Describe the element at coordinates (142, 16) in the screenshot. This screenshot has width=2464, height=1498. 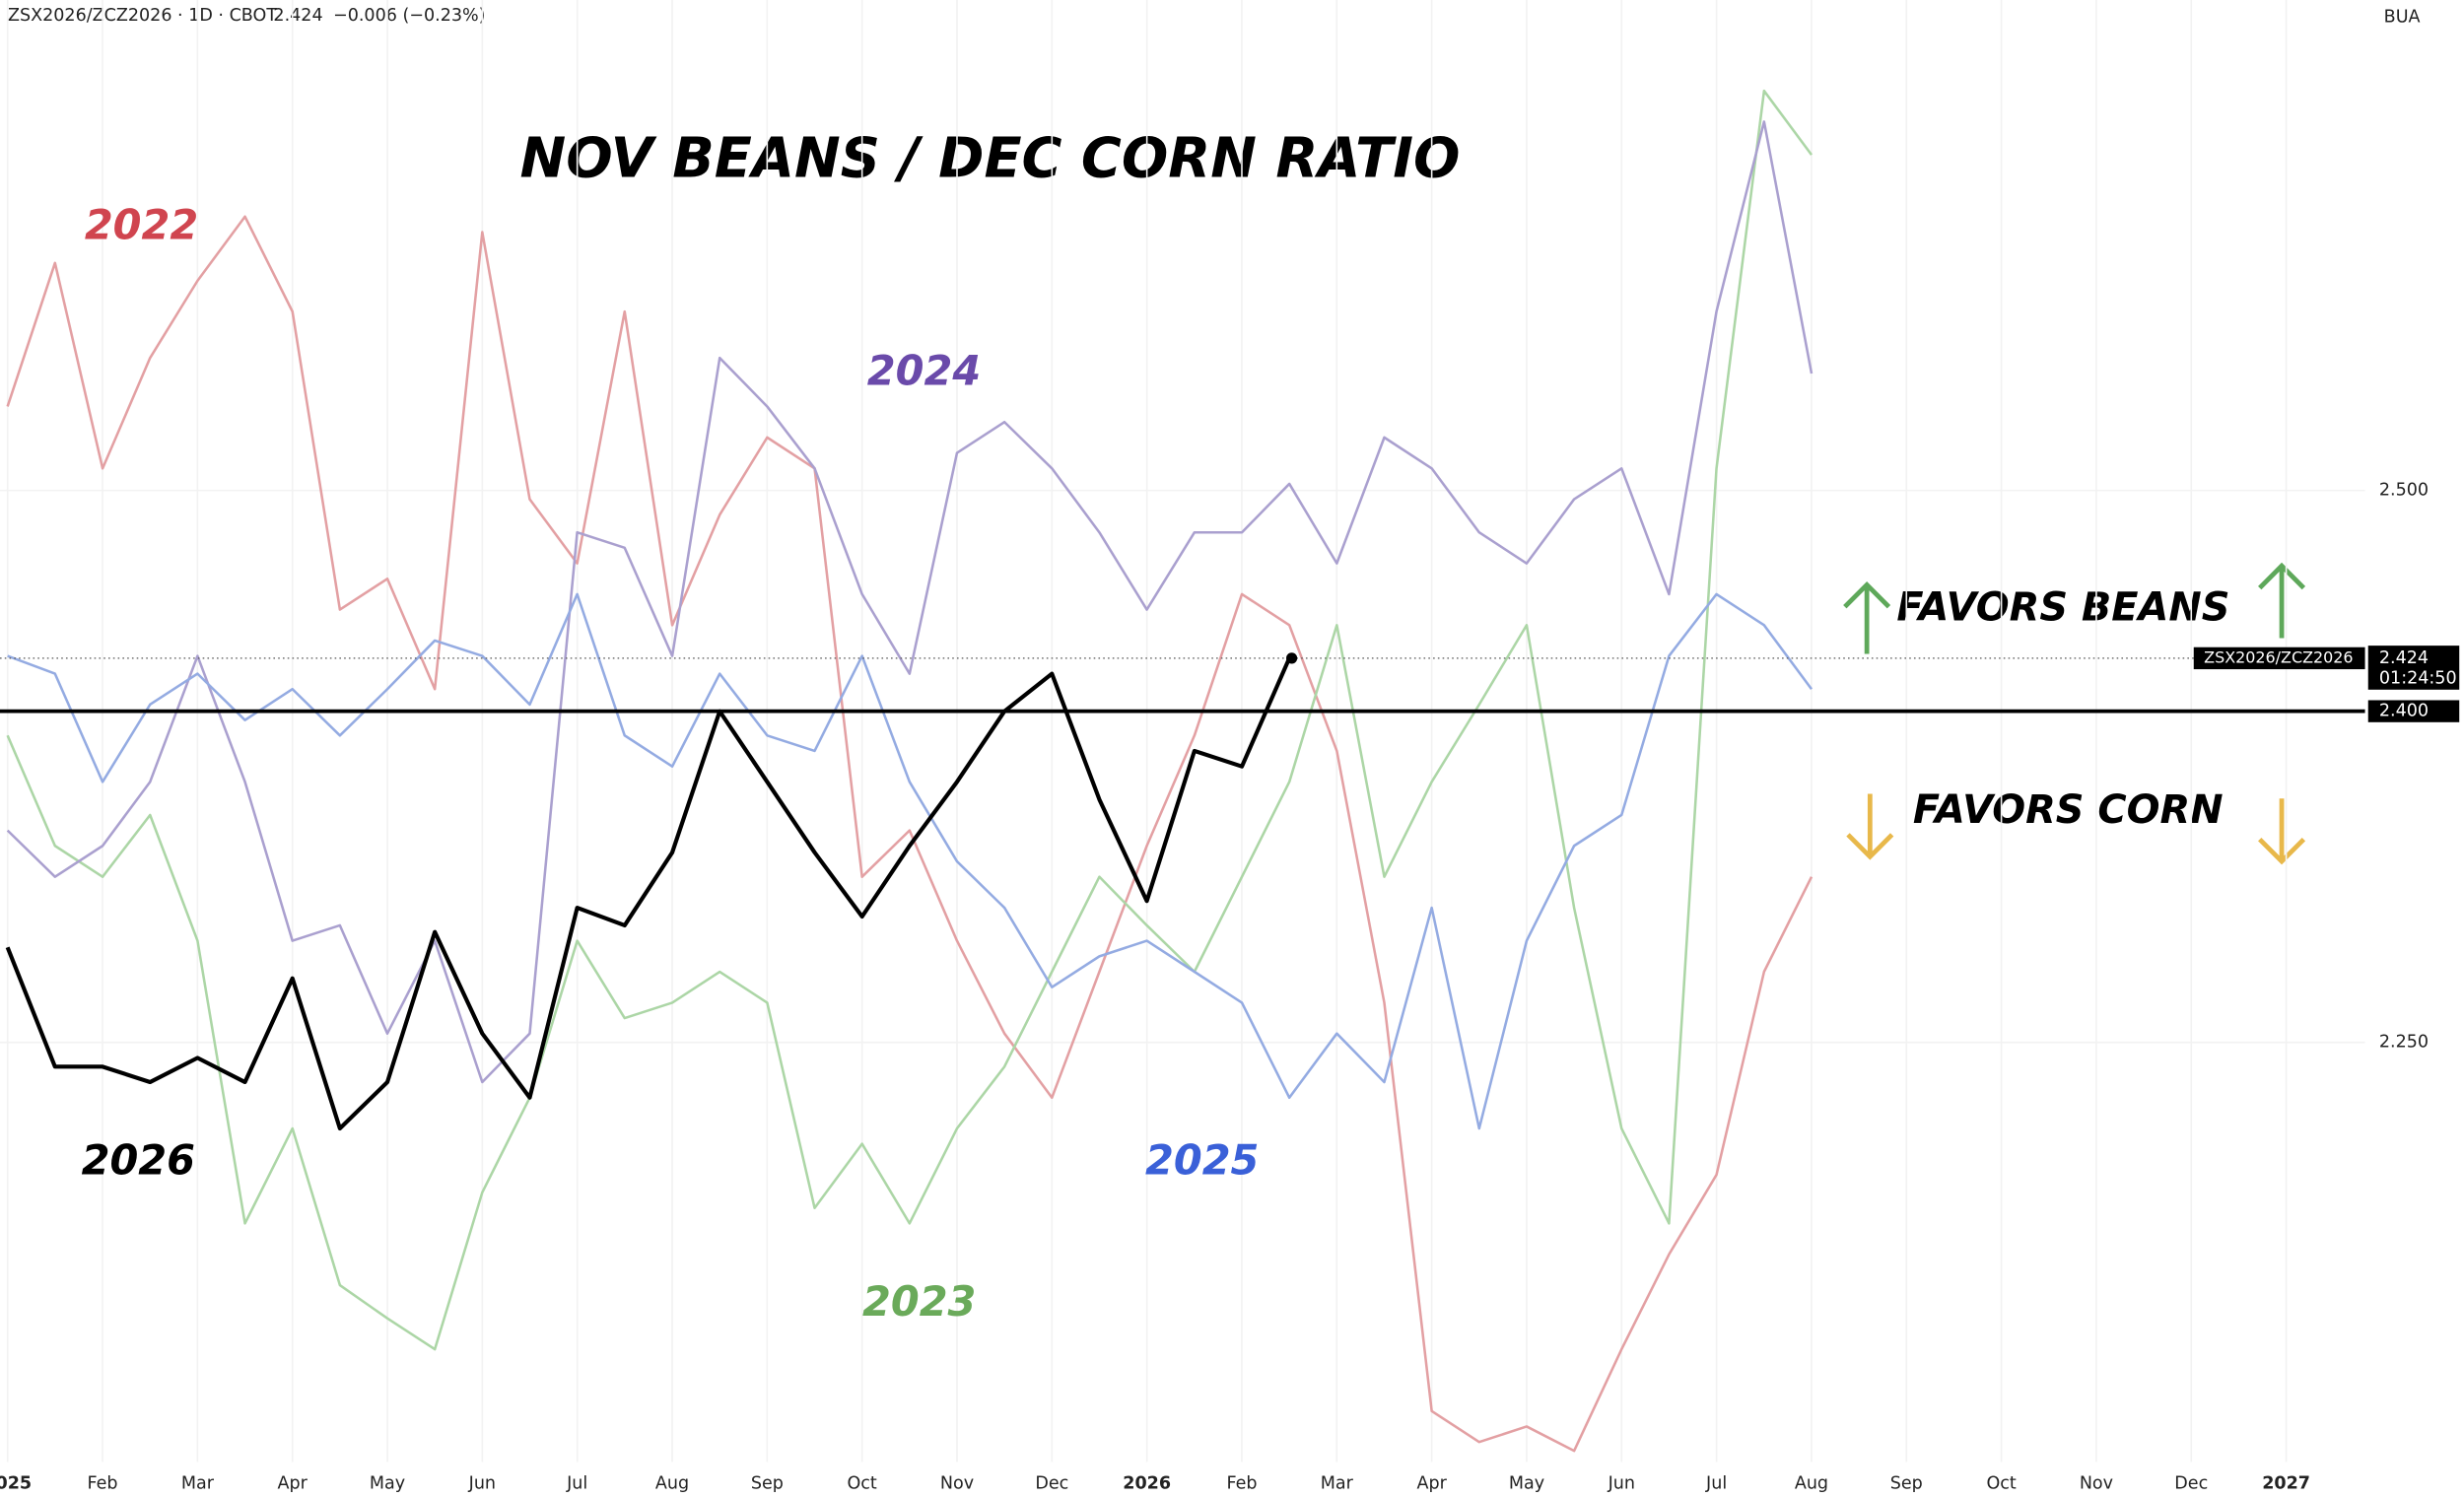
I see `header-symbol: ZSX2026/ZCZ2026 · 1D · CBOT` at that location.